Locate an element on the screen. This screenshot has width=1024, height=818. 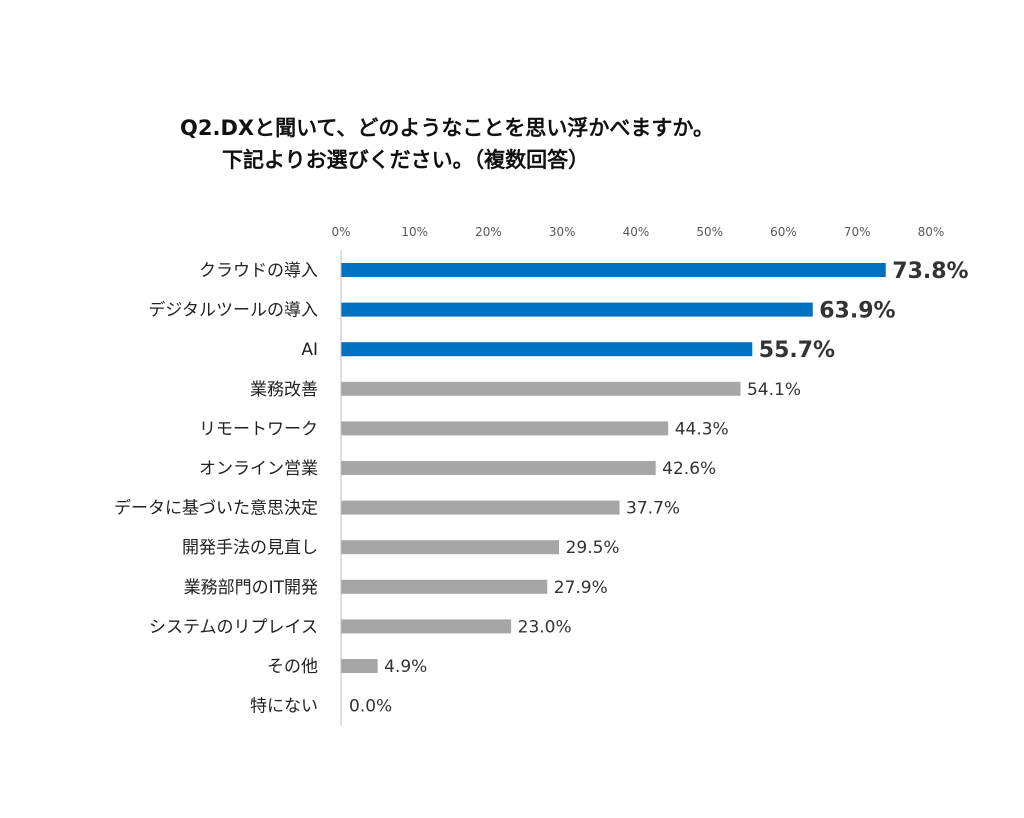
category-label: 特にない is located at coordinates (284, 707).